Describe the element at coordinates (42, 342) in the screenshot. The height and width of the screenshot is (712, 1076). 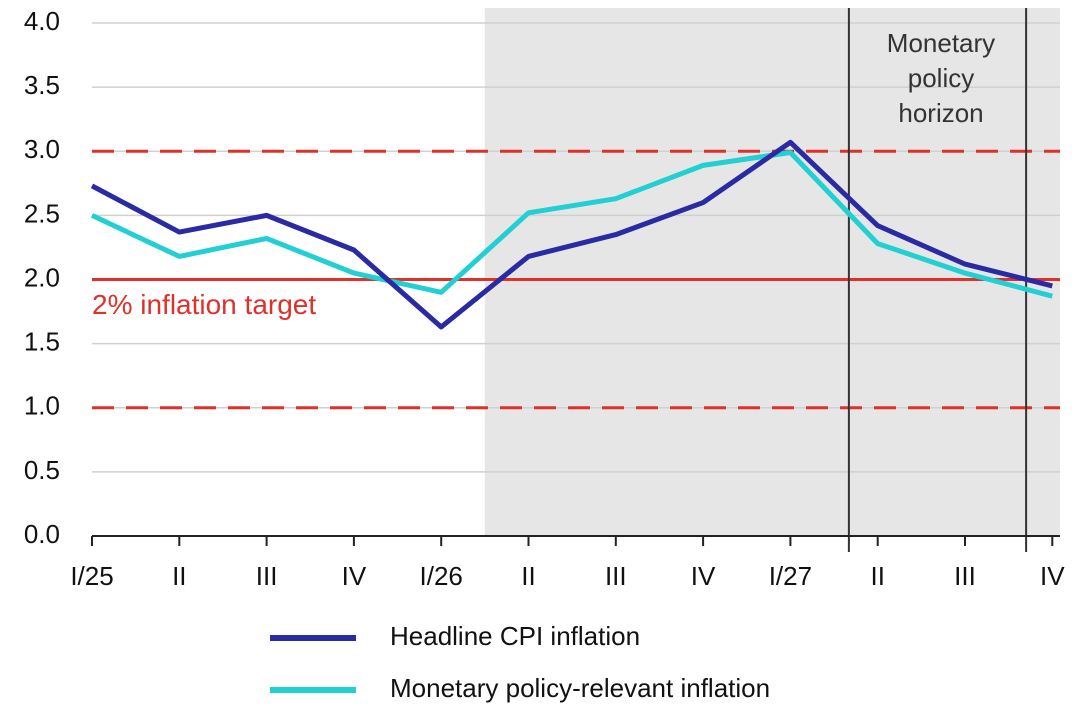
I see `y-tick-label: 1.5` at that location.